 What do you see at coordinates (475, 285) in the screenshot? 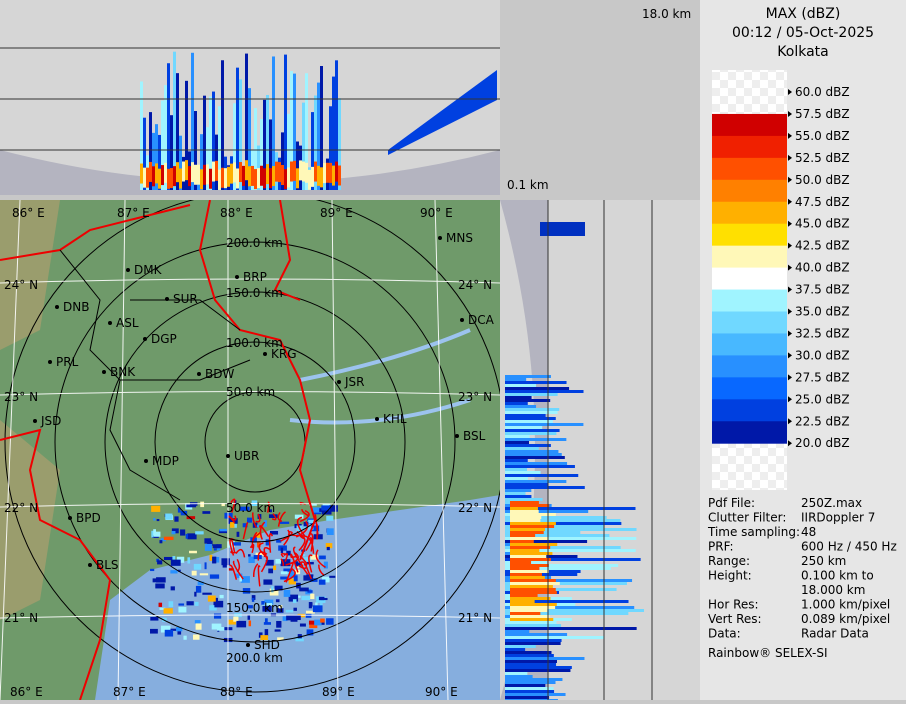
I see `lat-label: 24° N` at bounding box center [475, 285].